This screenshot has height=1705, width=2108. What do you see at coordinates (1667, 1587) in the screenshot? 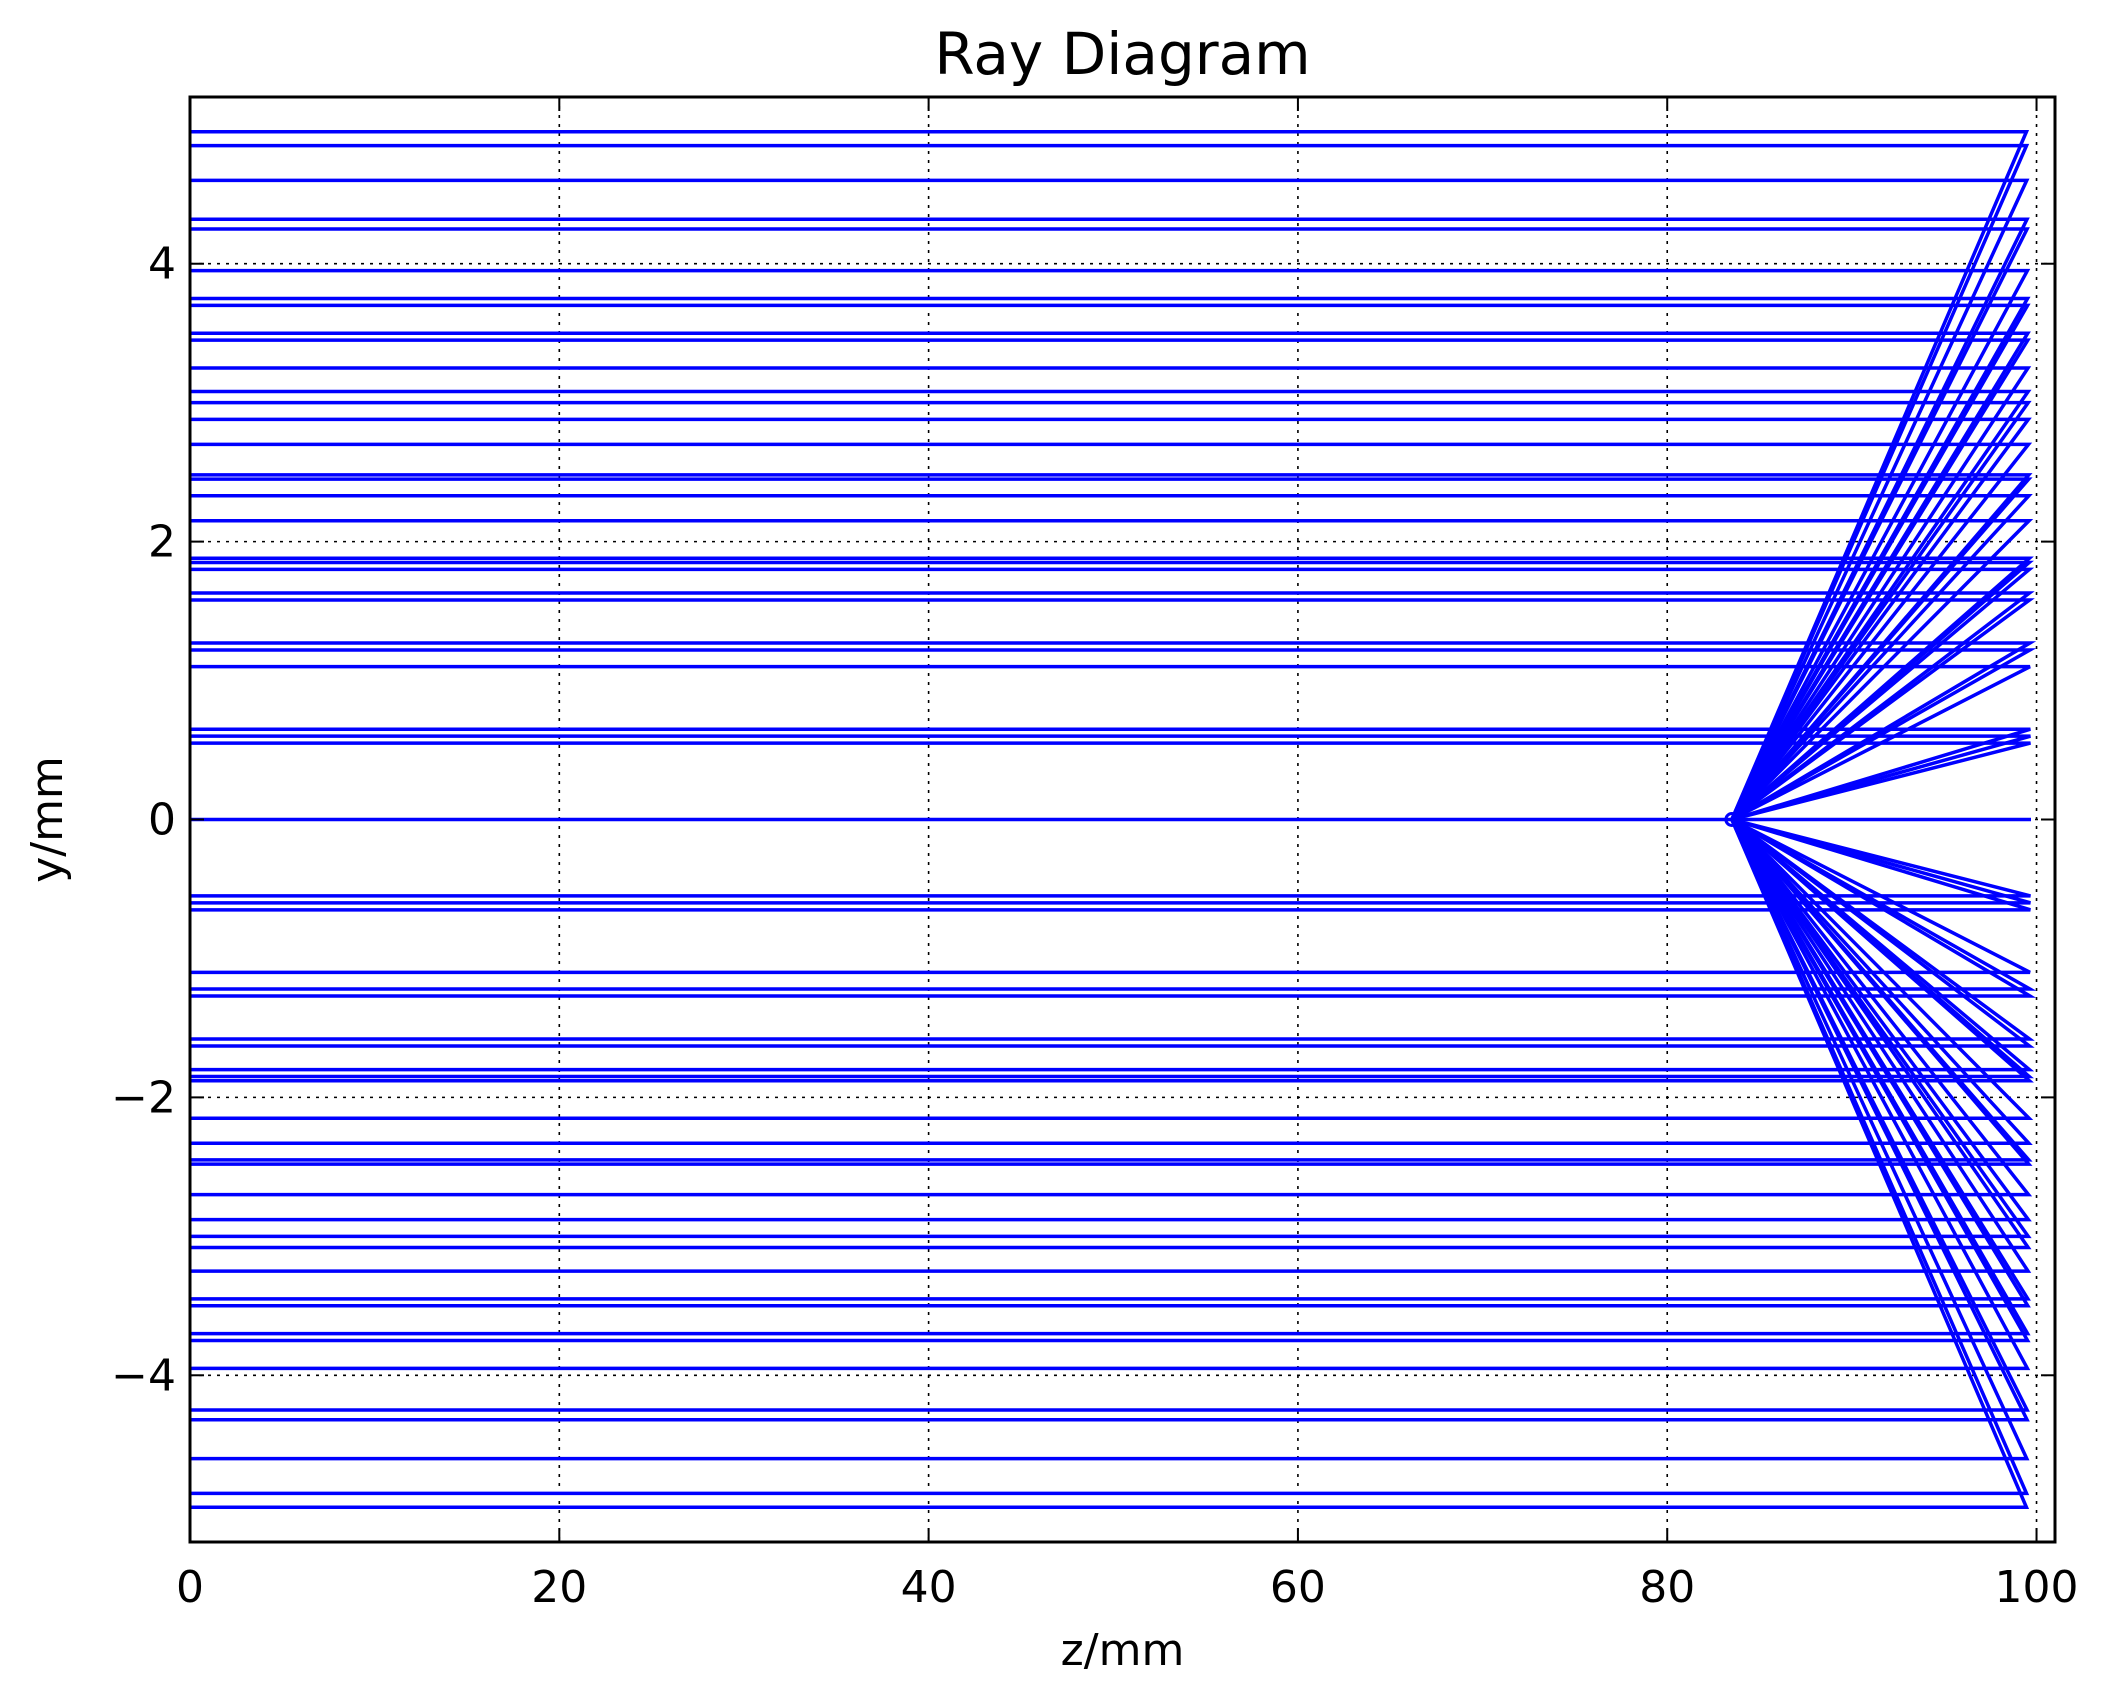
I see `x-tick-label: 80` at bounding box center [1667, 1587].